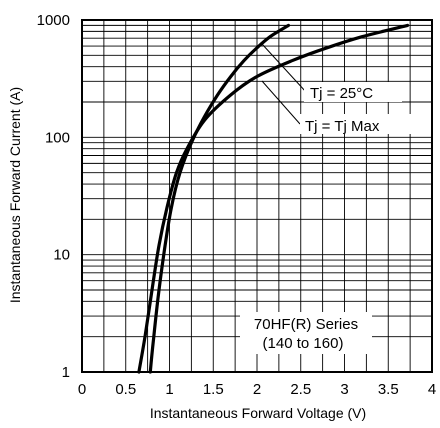  I want to click on annotation-series-name: 70HF(R) Series, so click(306, 324).